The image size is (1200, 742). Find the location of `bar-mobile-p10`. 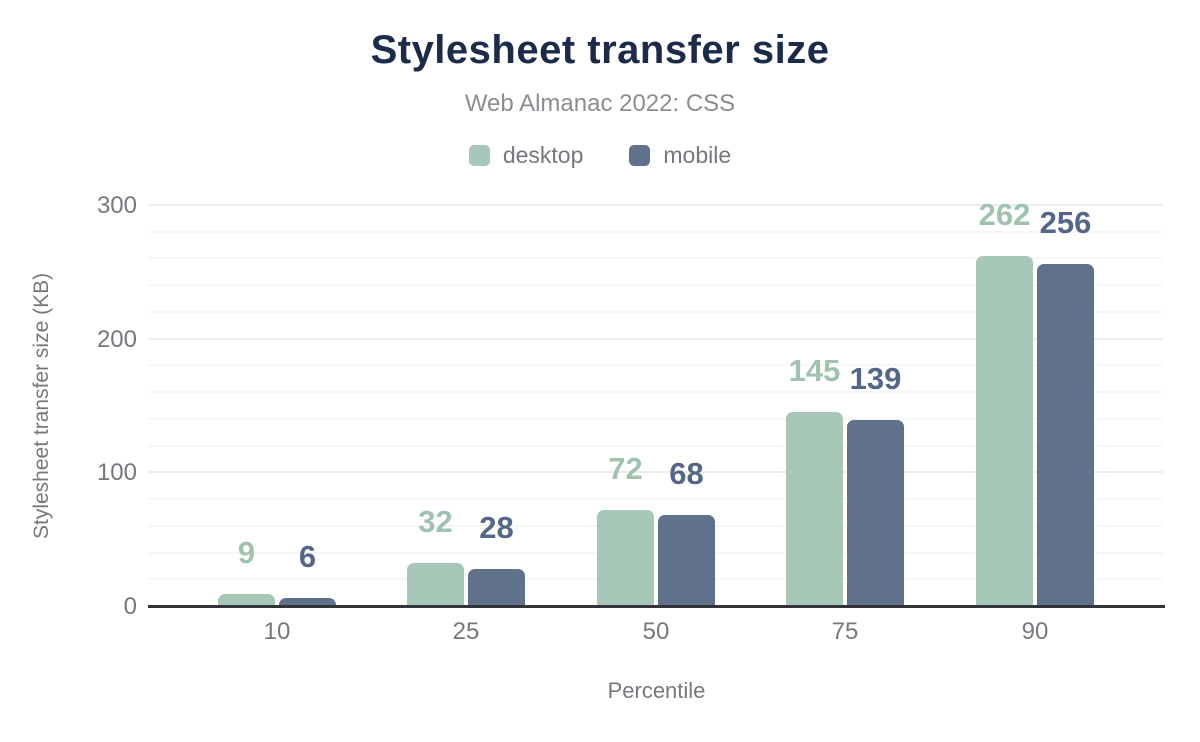

bar-mobile-p10 is located at coordinates (307, 602).